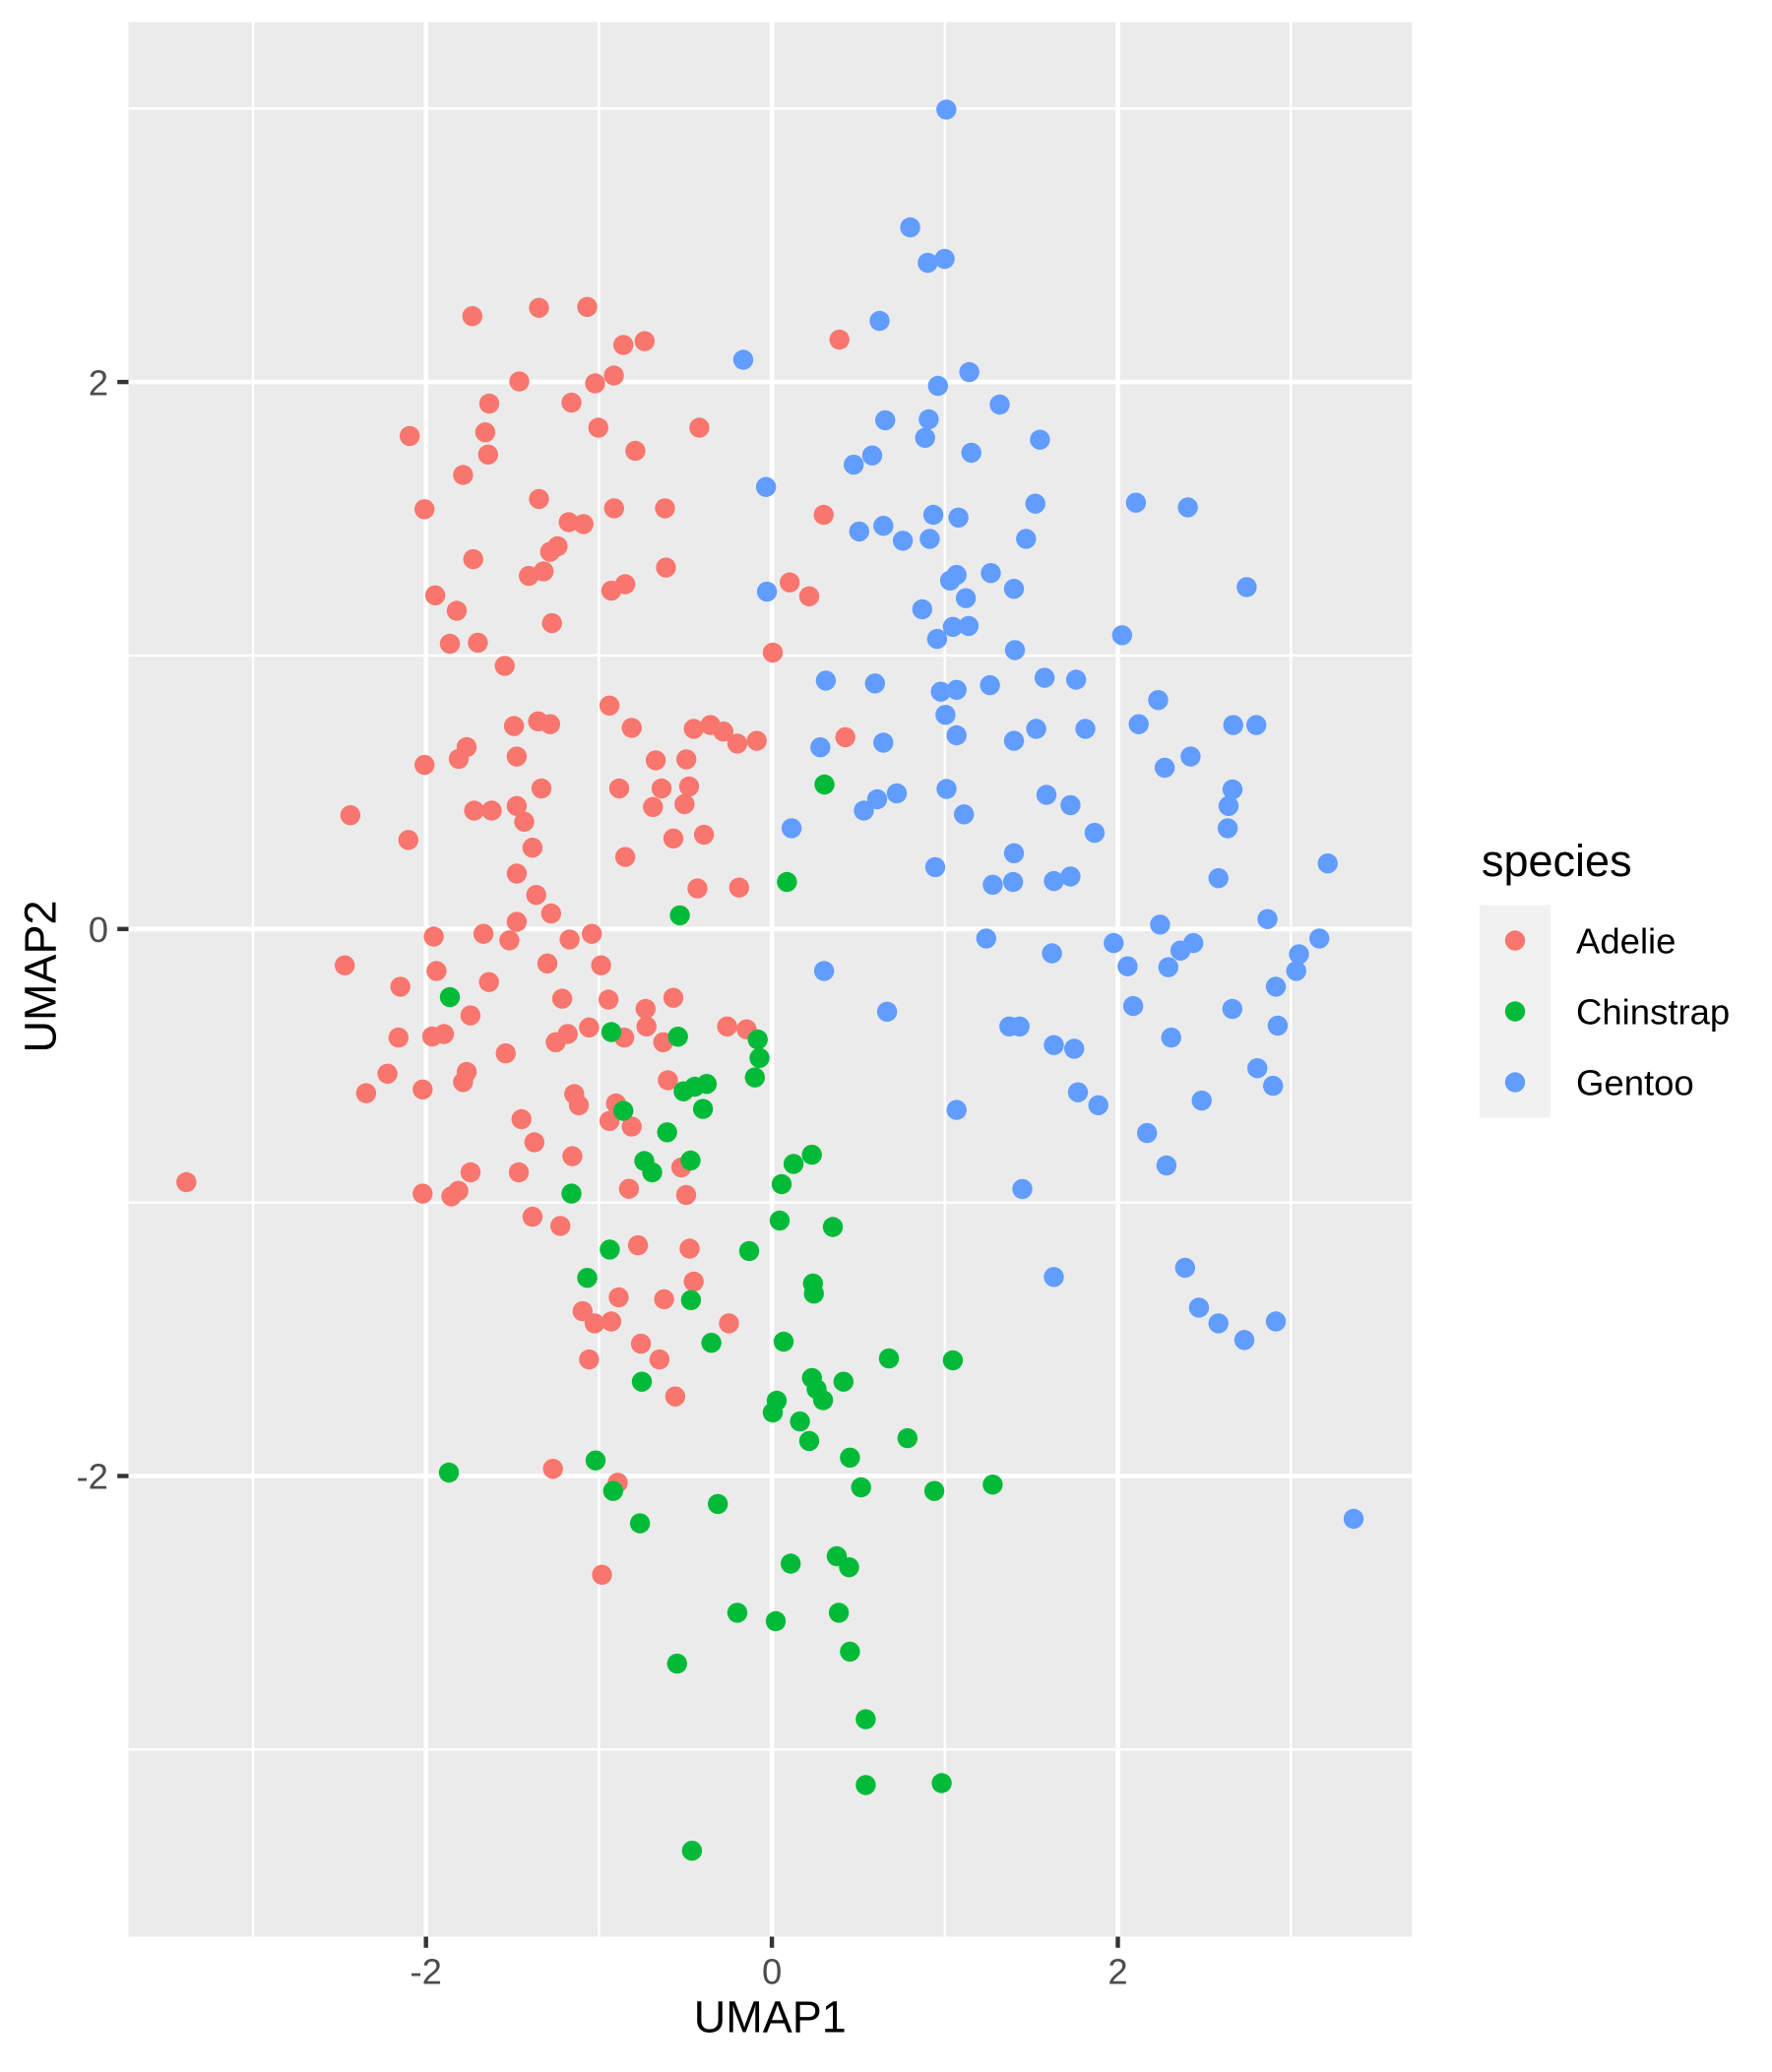 This screenshot has height=2072, width=1772. What do you see at coordinates (1635, 1083) in the screenshot?
I see `svg-text: Gentoo` at bounding box center [1635, 1083].